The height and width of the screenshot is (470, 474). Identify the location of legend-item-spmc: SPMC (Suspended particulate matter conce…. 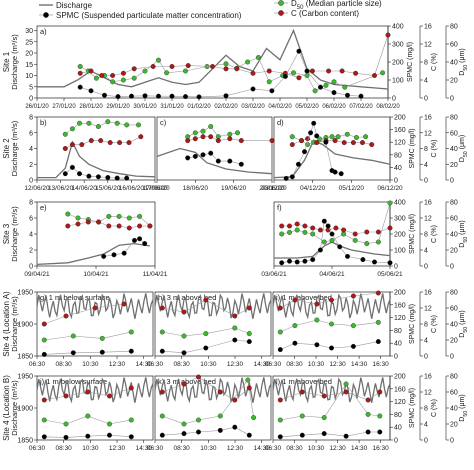
(140, 15).